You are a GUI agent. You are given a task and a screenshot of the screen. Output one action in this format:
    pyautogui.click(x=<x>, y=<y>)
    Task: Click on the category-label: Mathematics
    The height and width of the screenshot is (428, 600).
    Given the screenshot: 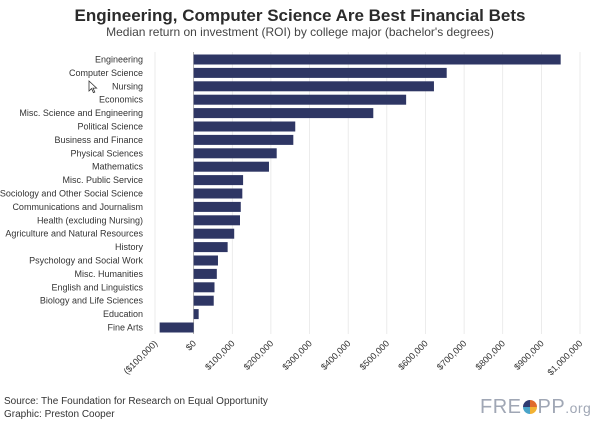 What is the action you would take?
    pyautogui.click(x=118, y=167)
    